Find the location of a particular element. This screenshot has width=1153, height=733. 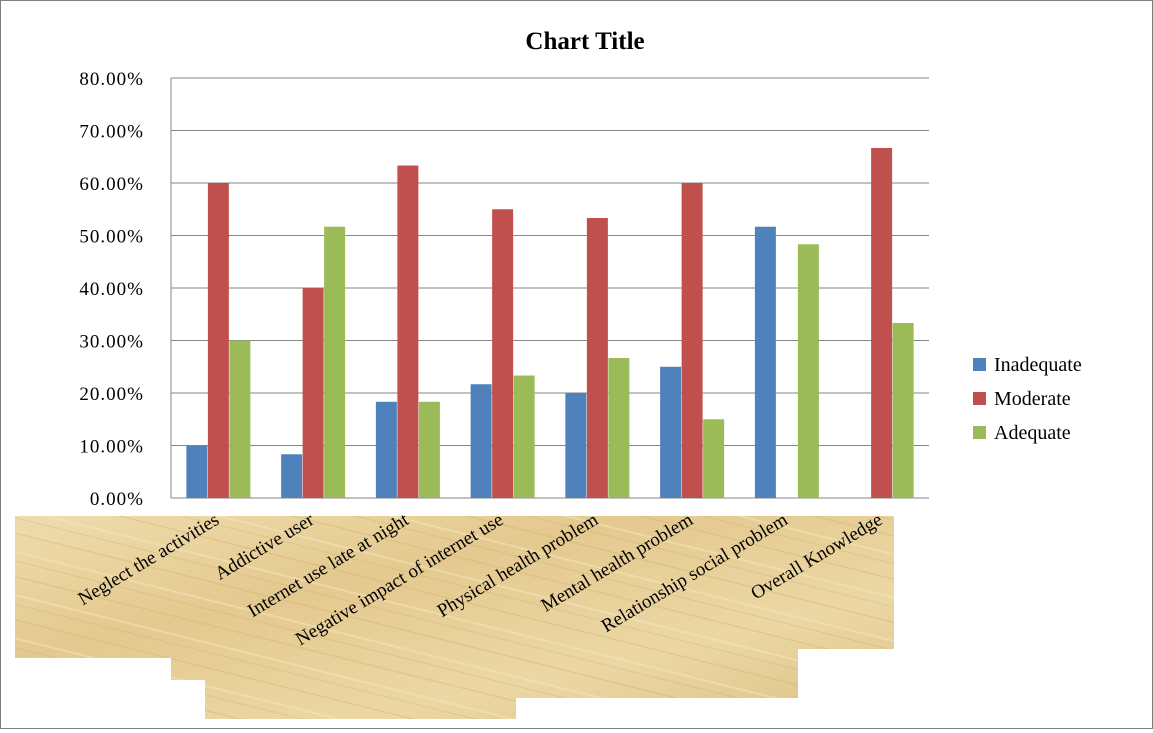

legend: Inadequate Moderate Adequate is located at coordinates (1027, 399).